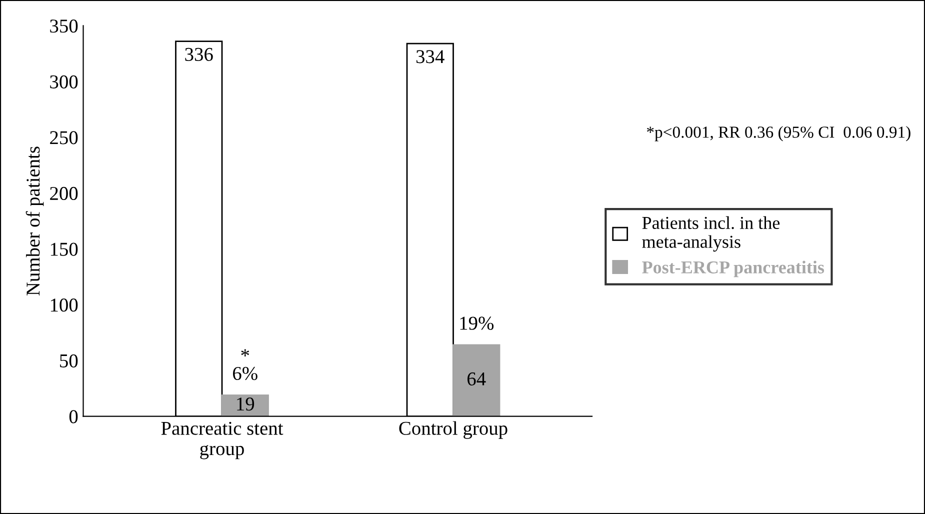 The image size is (925, 514). Describe the element at coordinates (245, 352) in the screenshot. I see `annotation: *` at that location.